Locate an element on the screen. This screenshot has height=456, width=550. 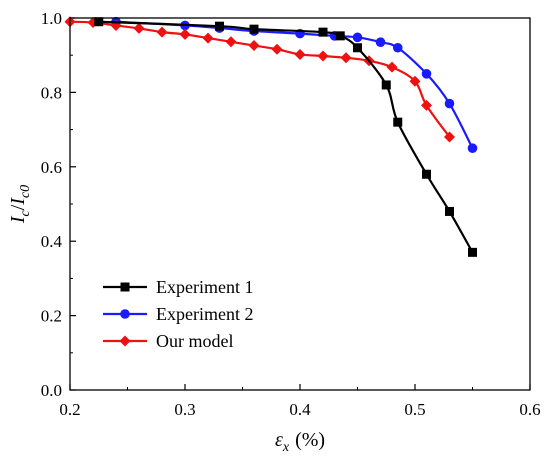
y-axis-s1: c is located at coordinates (25, 213).